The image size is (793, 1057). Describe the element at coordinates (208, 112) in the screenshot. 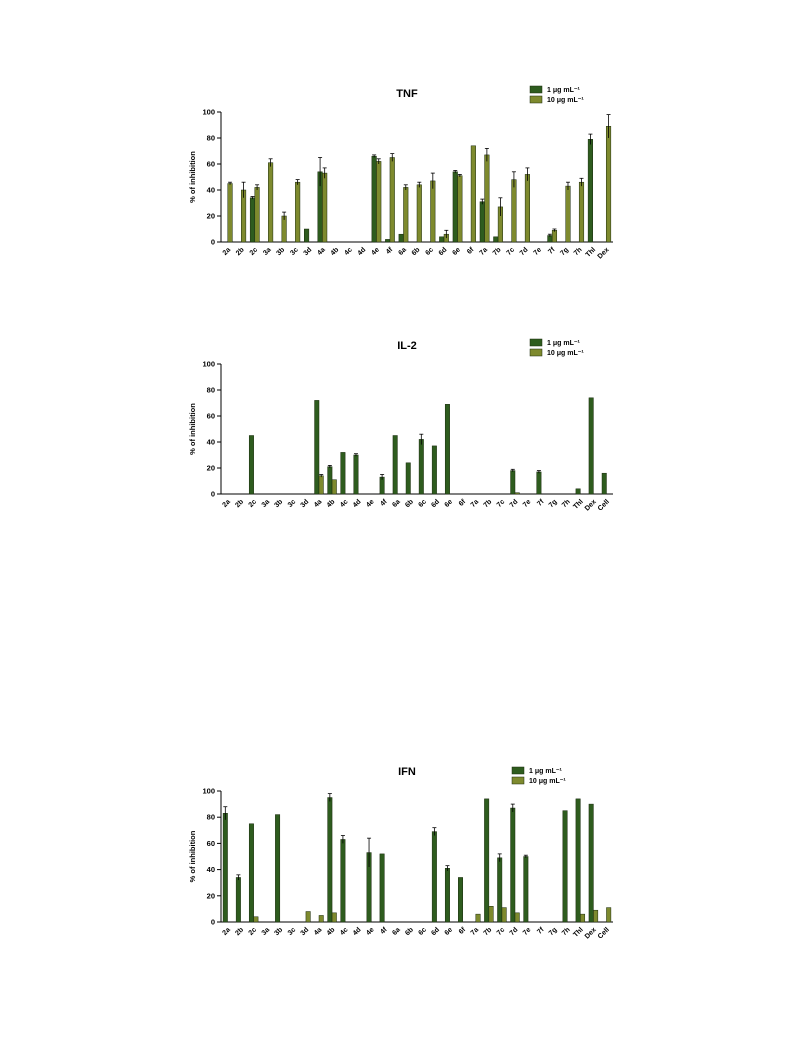

I see `y-tick-label: 100` at that location.